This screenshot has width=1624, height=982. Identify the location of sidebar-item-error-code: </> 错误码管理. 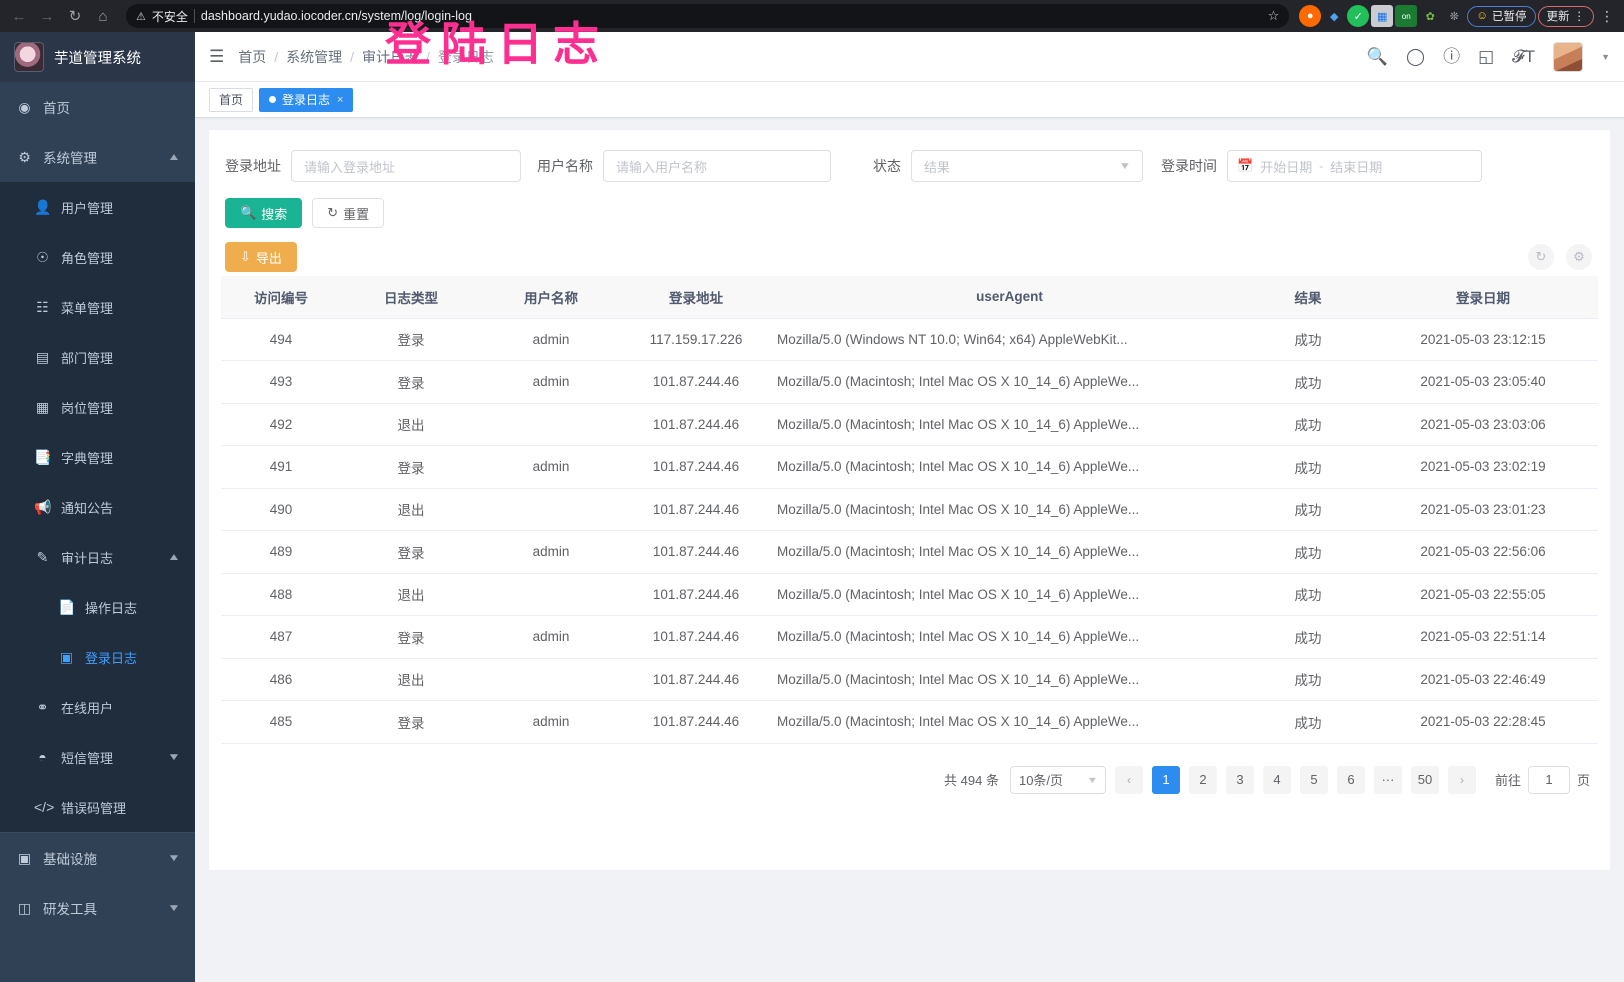
(97, 807).